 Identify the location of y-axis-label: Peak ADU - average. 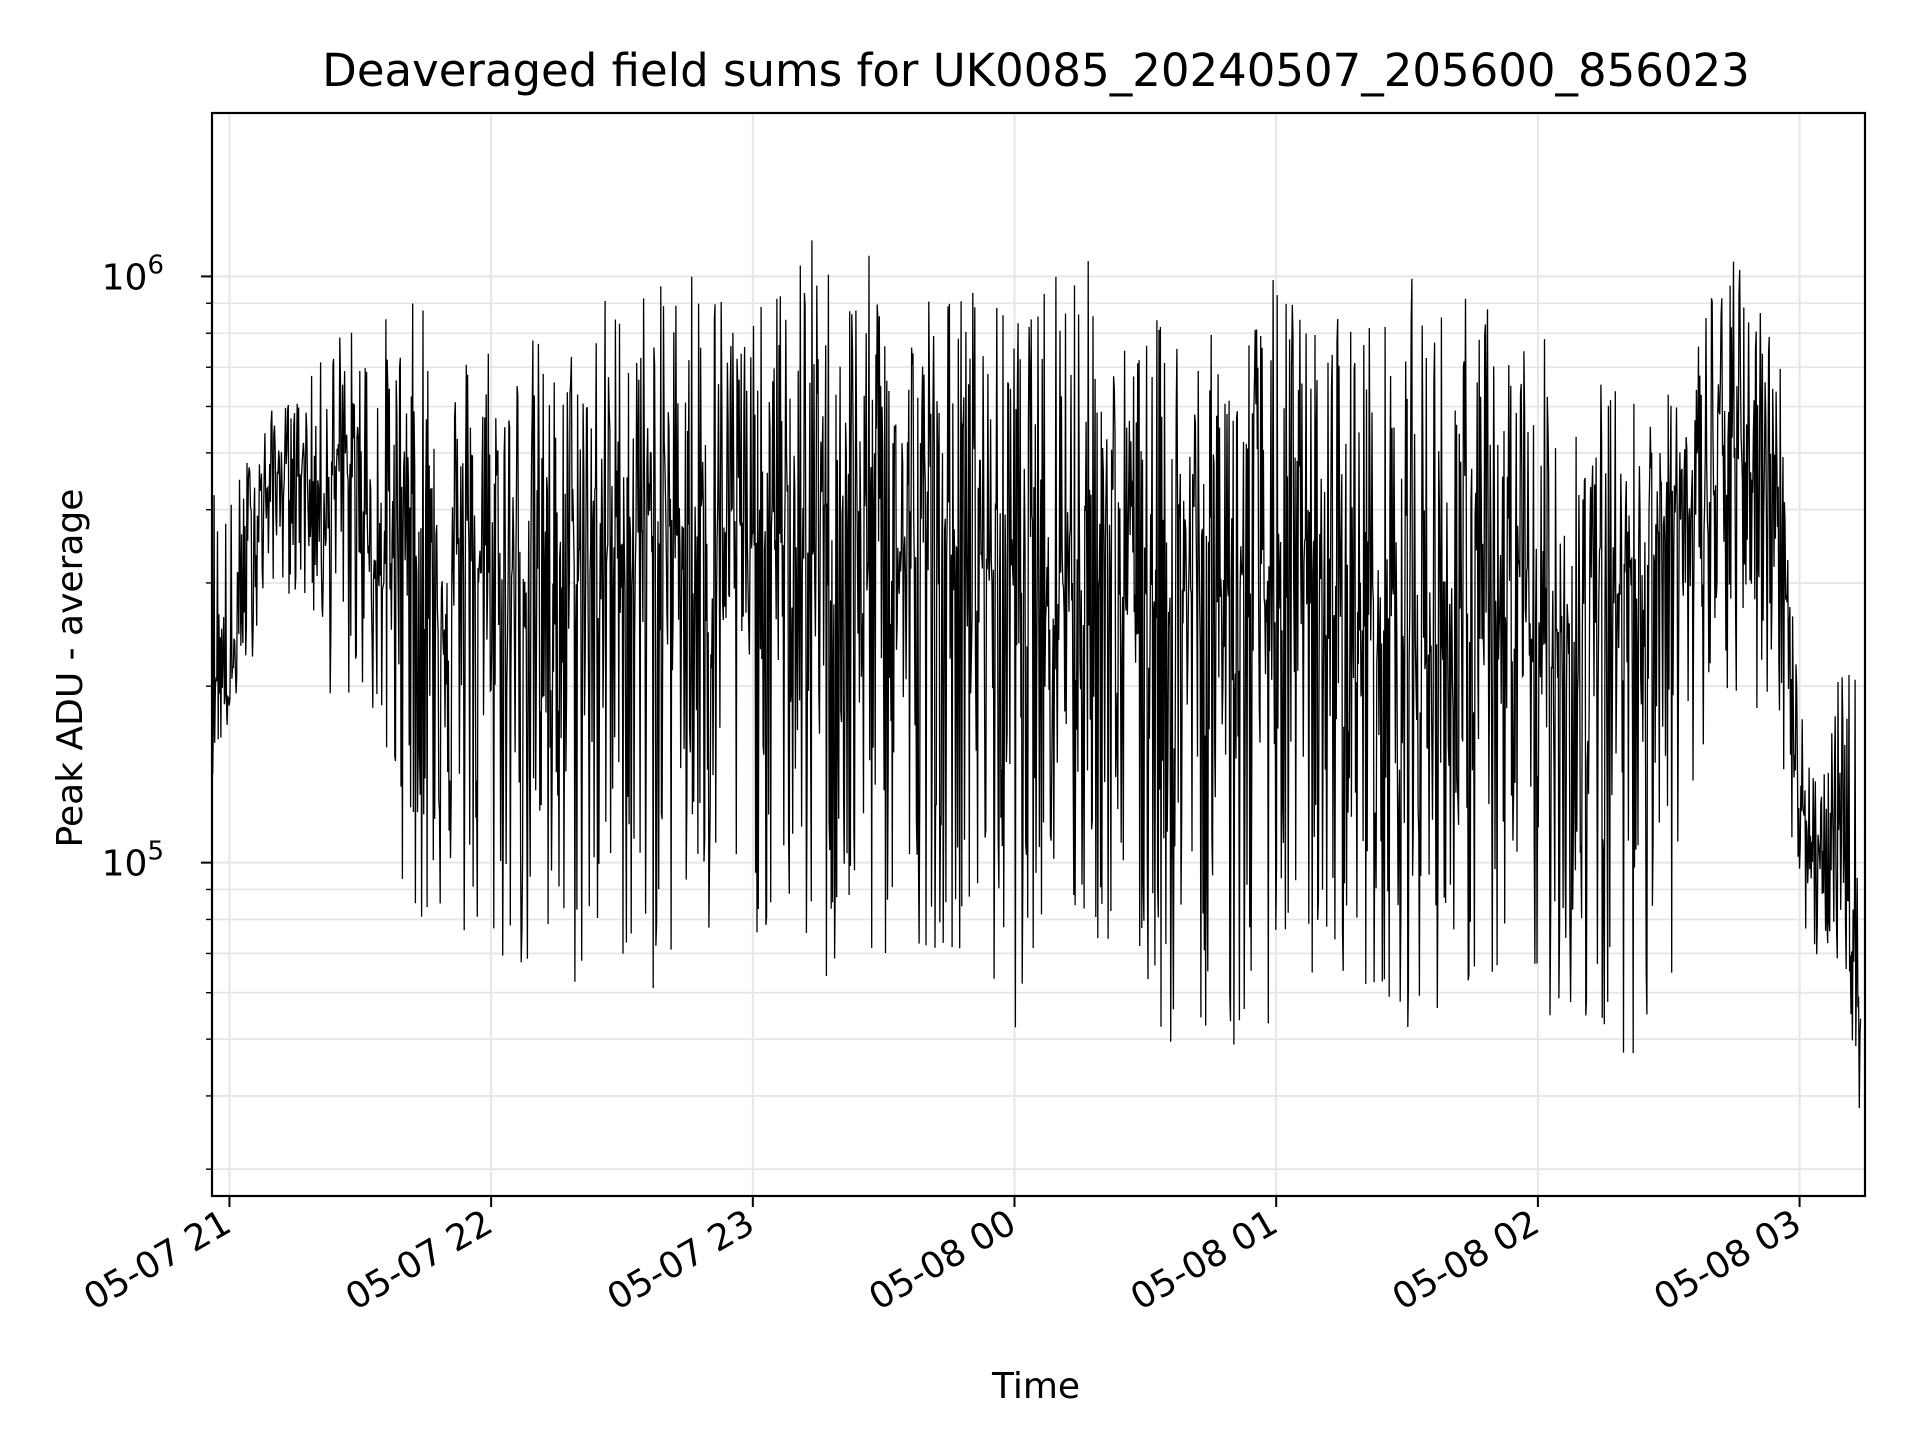
(70, 668).